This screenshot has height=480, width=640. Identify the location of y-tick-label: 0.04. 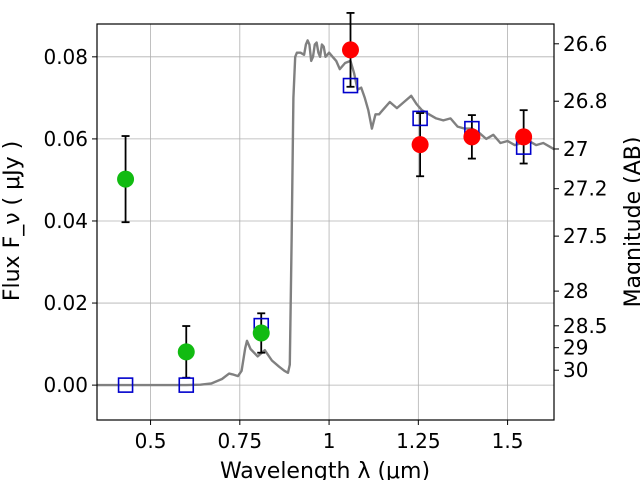
(65, 221).